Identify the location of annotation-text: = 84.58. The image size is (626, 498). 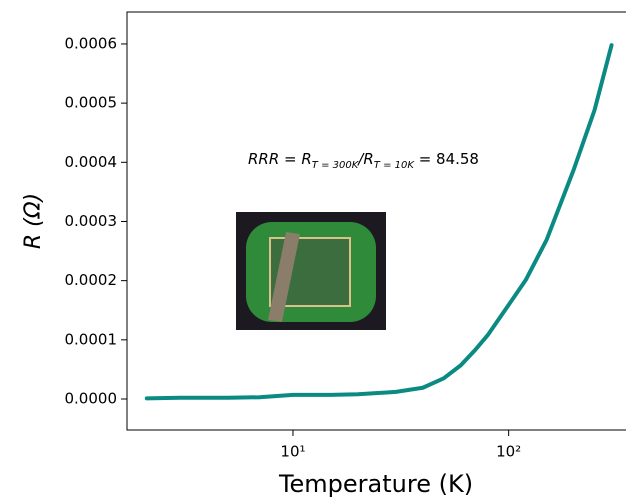
(446, 159).